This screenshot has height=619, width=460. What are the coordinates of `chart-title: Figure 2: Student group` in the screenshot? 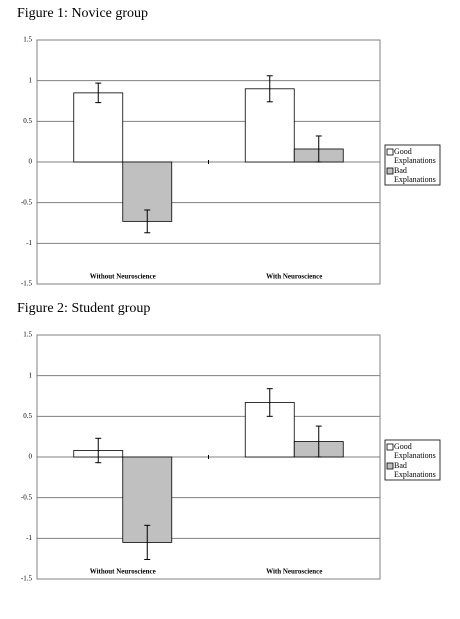 It's located at (83, 308).